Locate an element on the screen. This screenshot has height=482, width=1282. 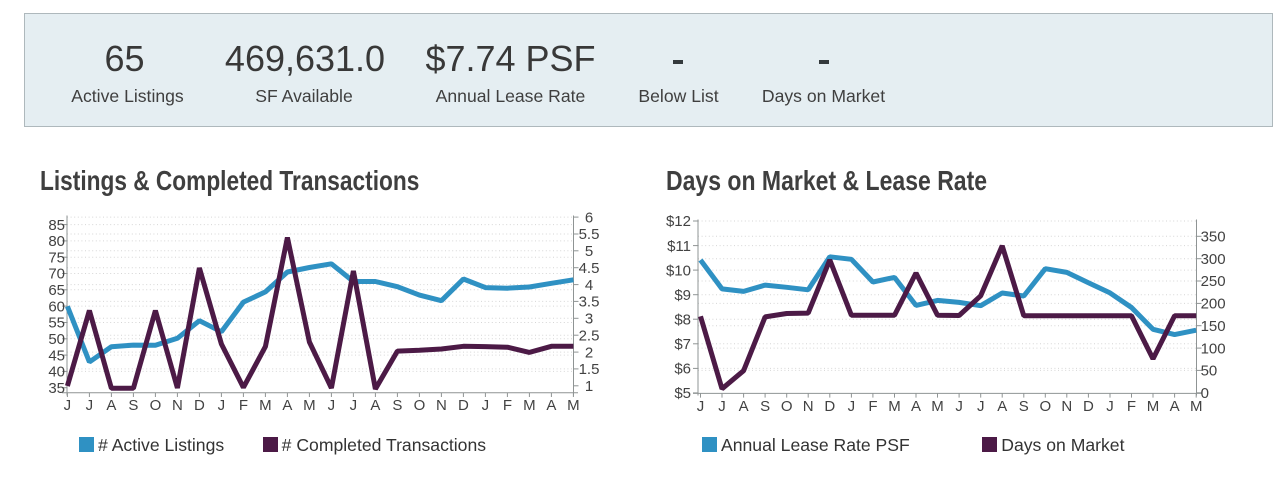
svg-text: $10 is located at coordinates (678, 270).